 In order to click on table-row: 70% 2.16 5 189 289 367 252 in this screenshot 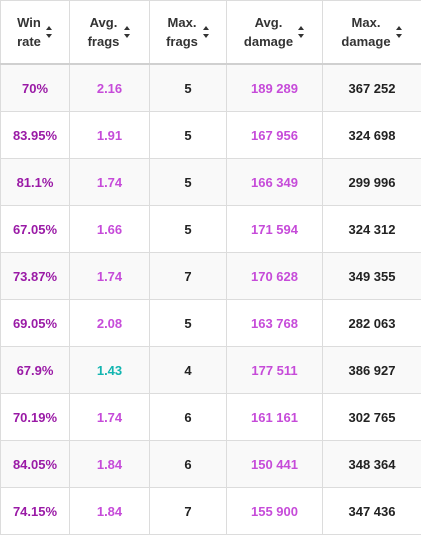, I will do `click(211, 88)`.